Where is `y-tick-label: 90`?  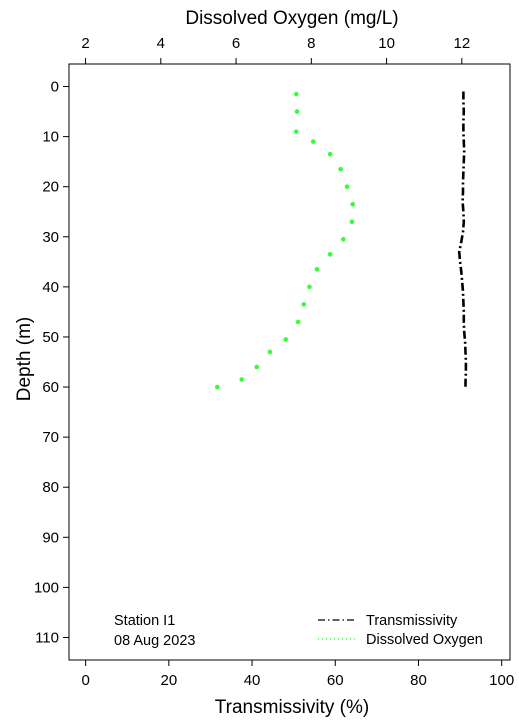
y-tick-label: 90 is located at coordinates (50, 537).